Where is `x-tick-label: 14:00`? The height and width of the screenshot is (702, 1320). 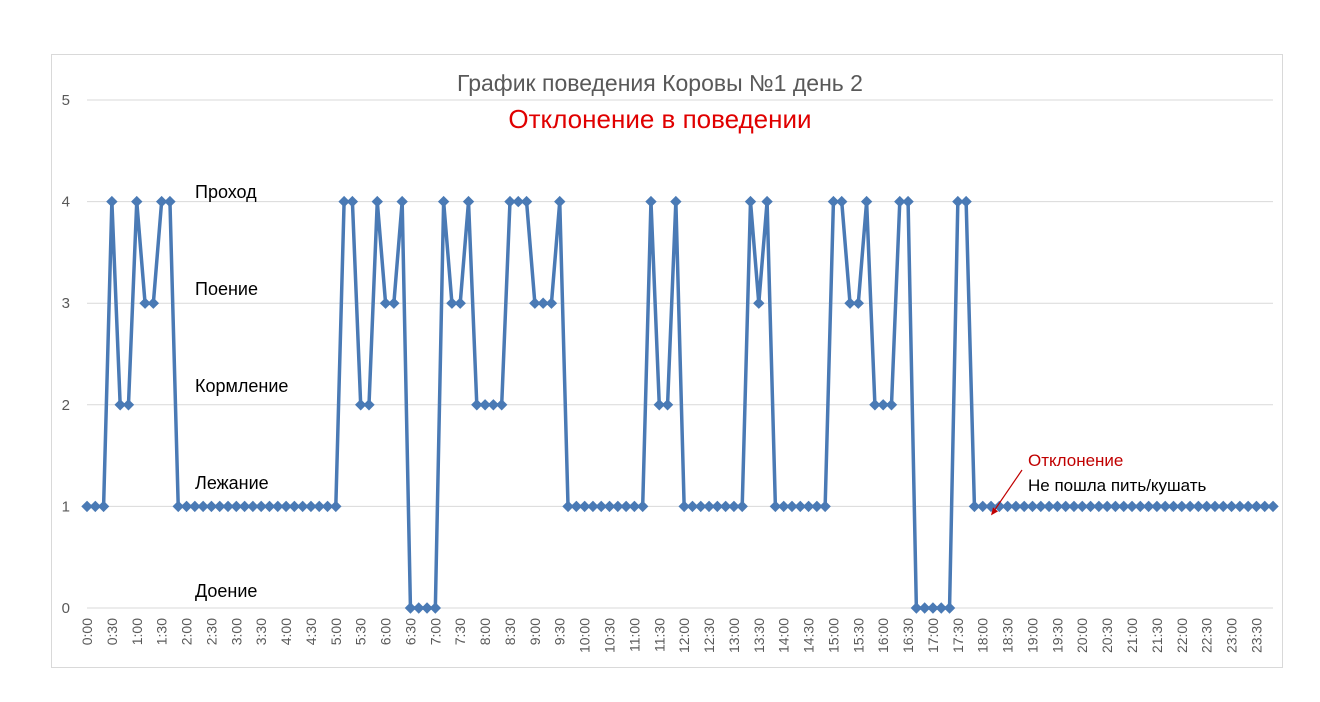
x-tick-label: 14:00 is located at coordinates (784, 635).